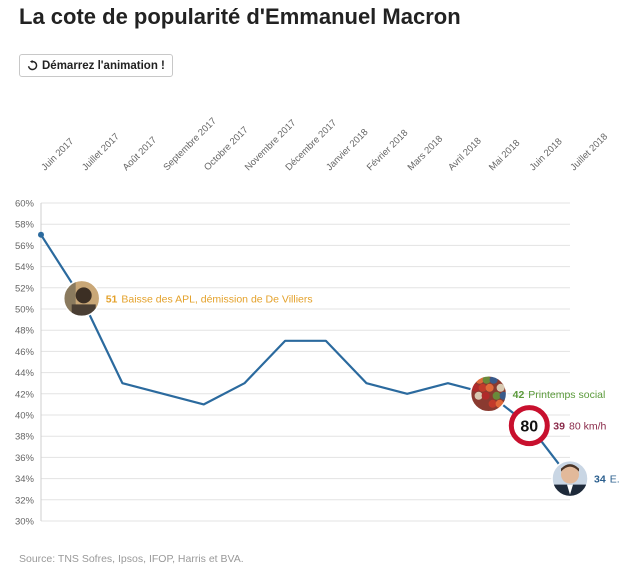 Image resolution: width=619 pixels, height=569 pixels. What do you see at coordinates (240, 16) in the screenshot?
I see `page-title: La cote de popularité d'Emmanuel Macron` at bounding box center [240, 16].